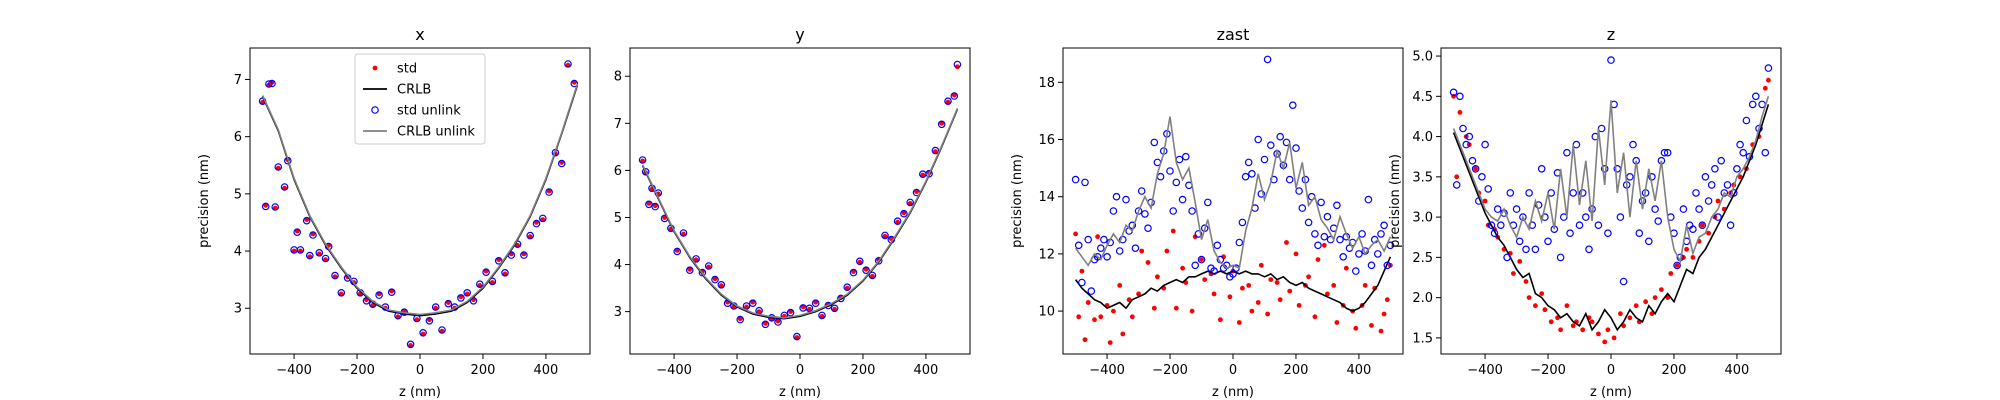 This screenshot has height=400, width=2000. I want to click on x-tick-label: 0, so click(1611, 370).